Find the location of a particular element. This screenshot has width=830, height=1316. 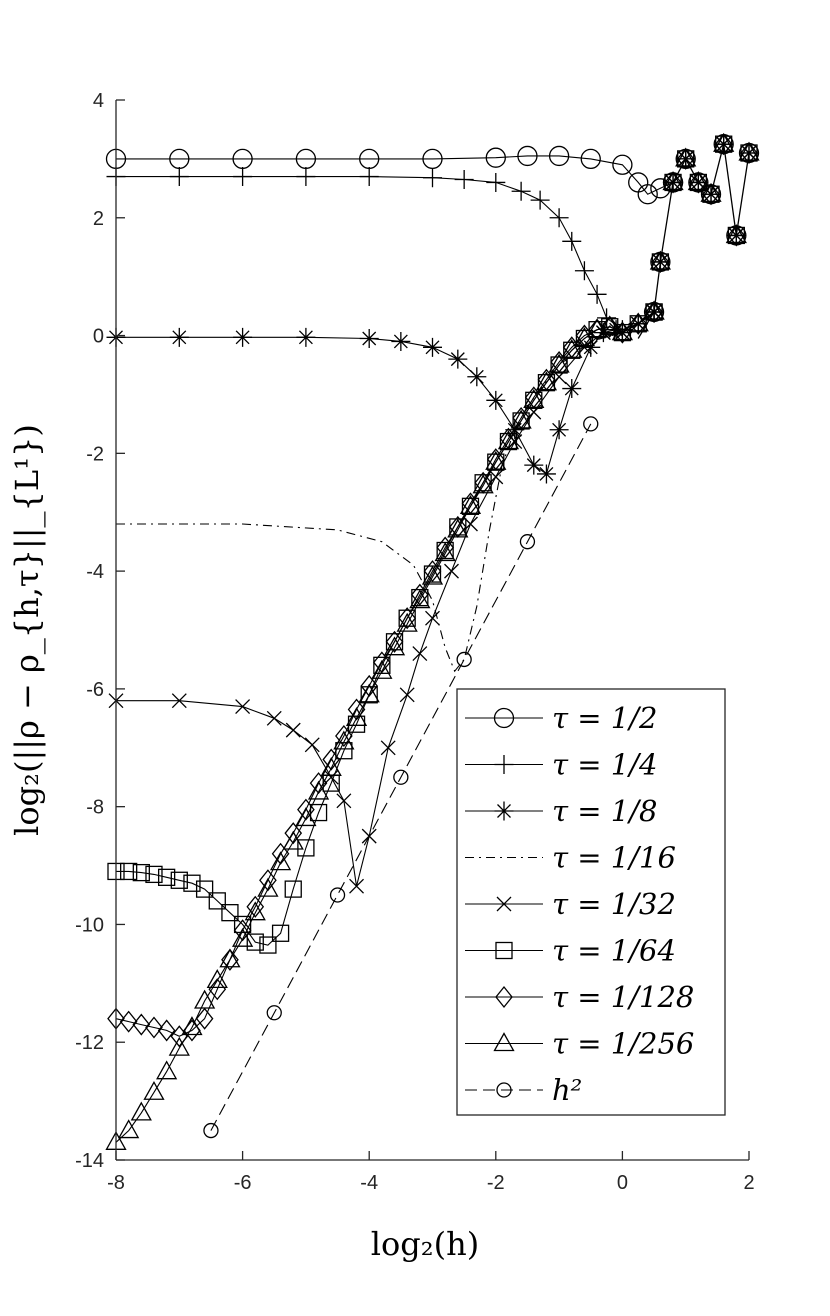

shared-tail is located at coordinates (698, 235).